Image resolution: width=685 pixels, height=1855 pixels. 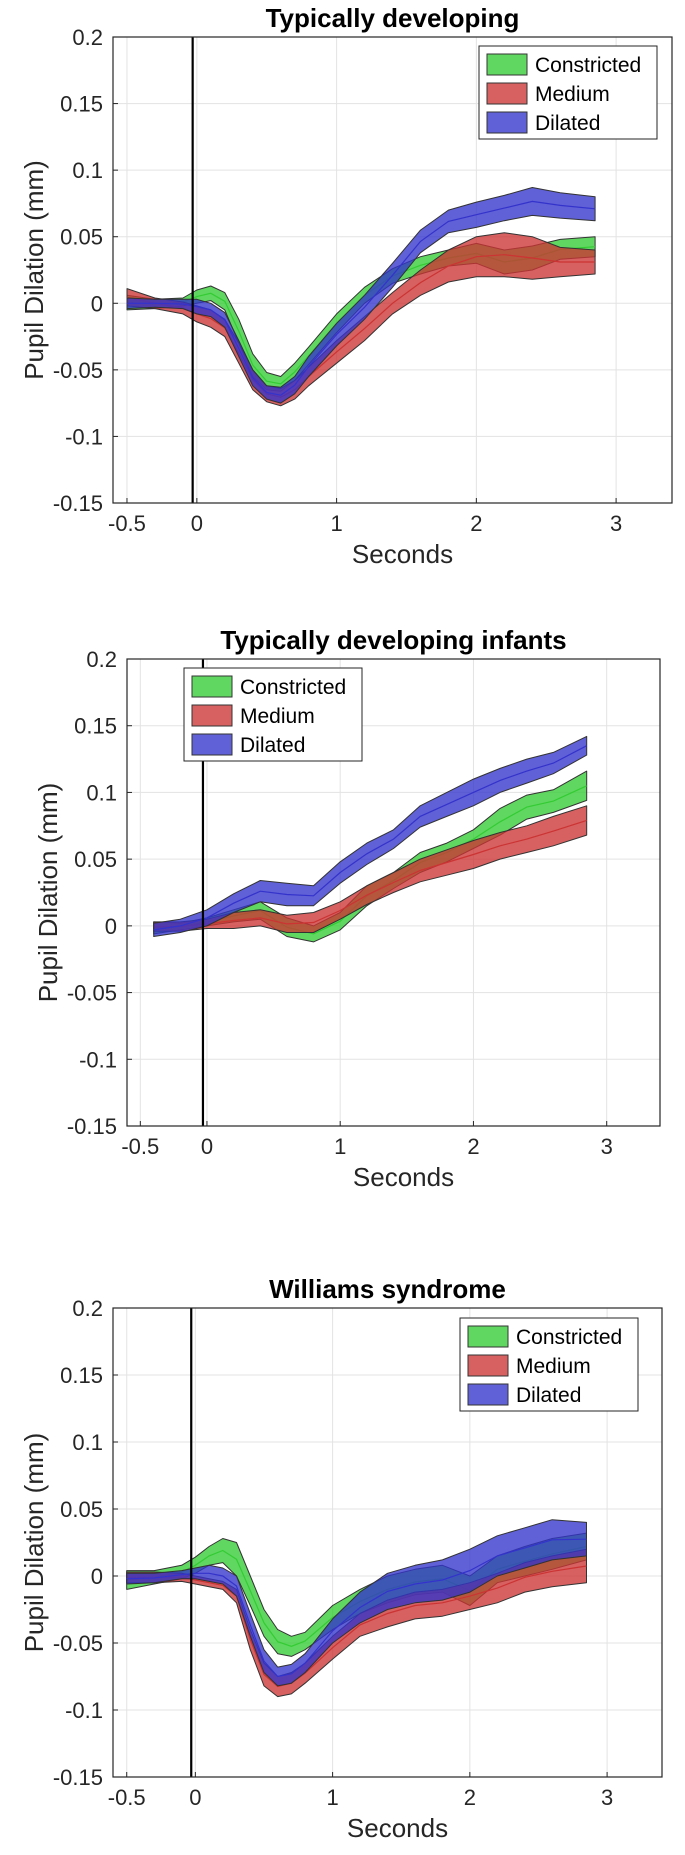 I want to click on chart-1-legend-label-medium: Medium, so click(x=572, y=94).